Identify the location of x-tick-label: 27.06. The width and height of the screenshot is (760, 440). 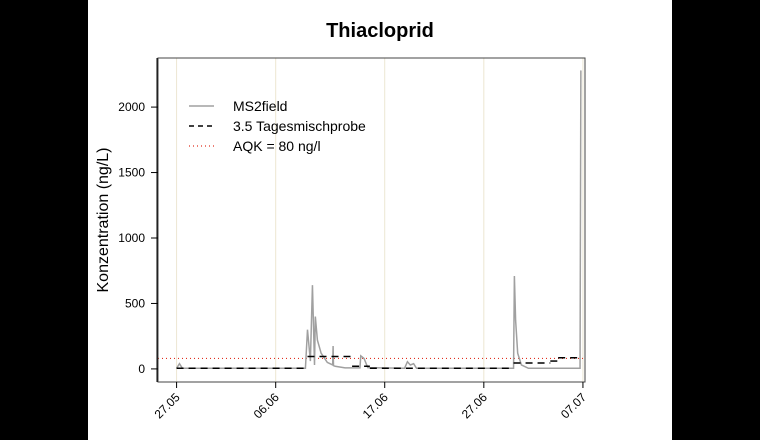
(474, 405).